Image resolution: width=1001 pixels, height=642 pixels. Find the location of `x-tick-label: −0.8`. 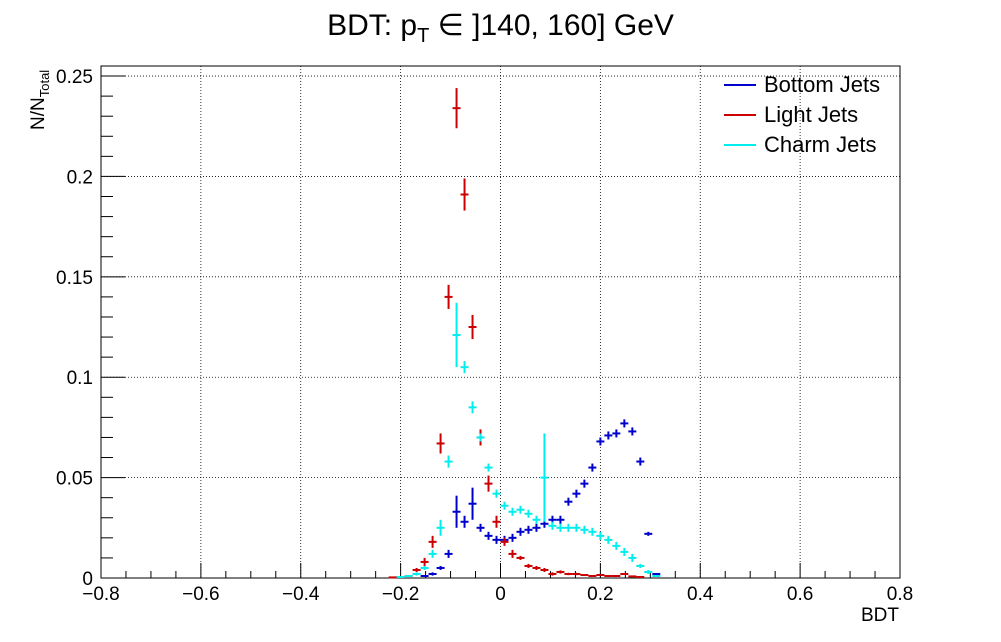

x-tick-label: −0.8 is located at coordinates (101, 594).